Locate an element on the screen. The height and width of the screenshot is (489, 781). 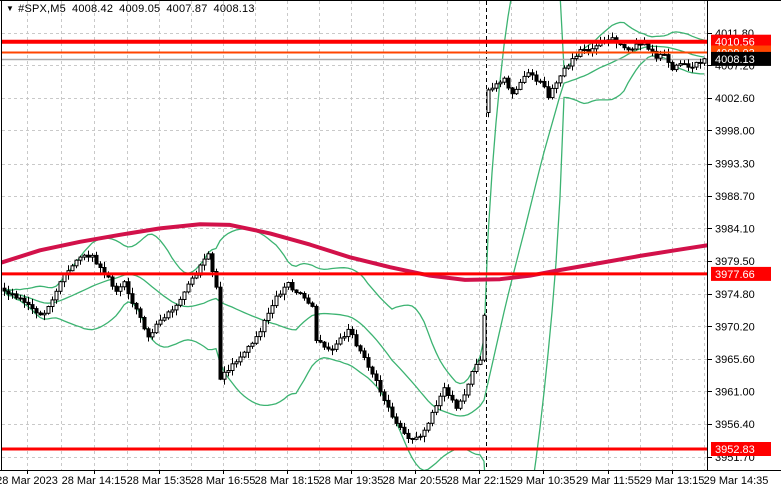
svg-text: 28 Mar 18:15 is located at coordinates (287, 481).